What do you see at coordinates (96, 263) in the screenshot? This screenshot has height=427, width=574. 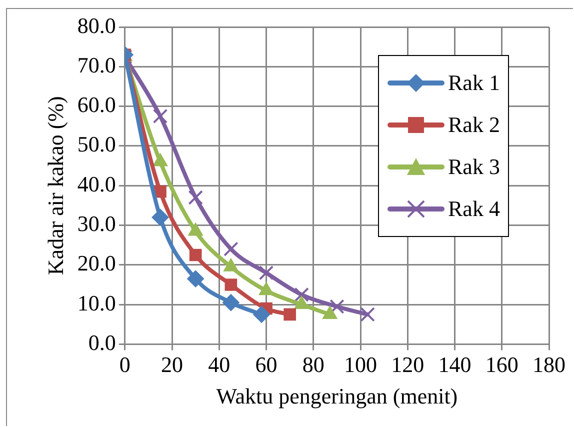 I see `y-tick-label: 20.0` at bounding box center [96, 263].